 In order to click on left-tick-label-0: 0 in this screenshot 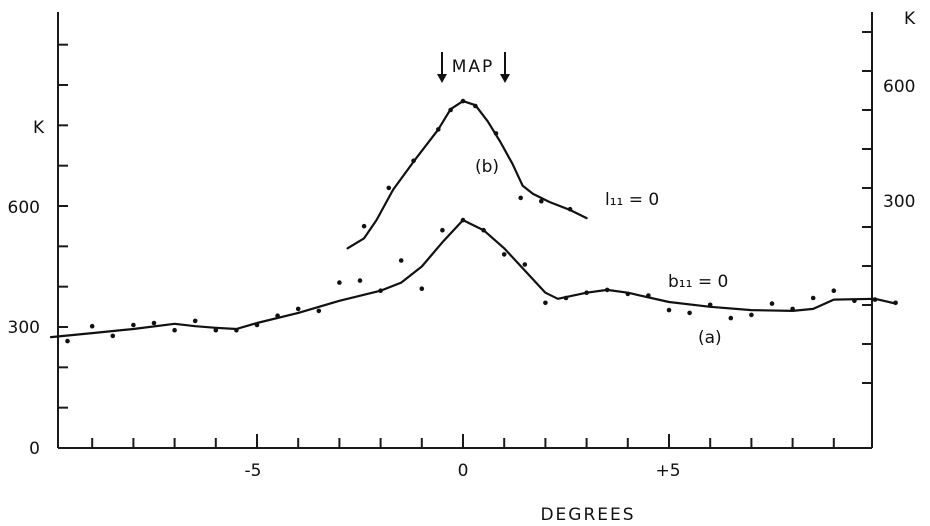, I will do `click(34, 449)`.